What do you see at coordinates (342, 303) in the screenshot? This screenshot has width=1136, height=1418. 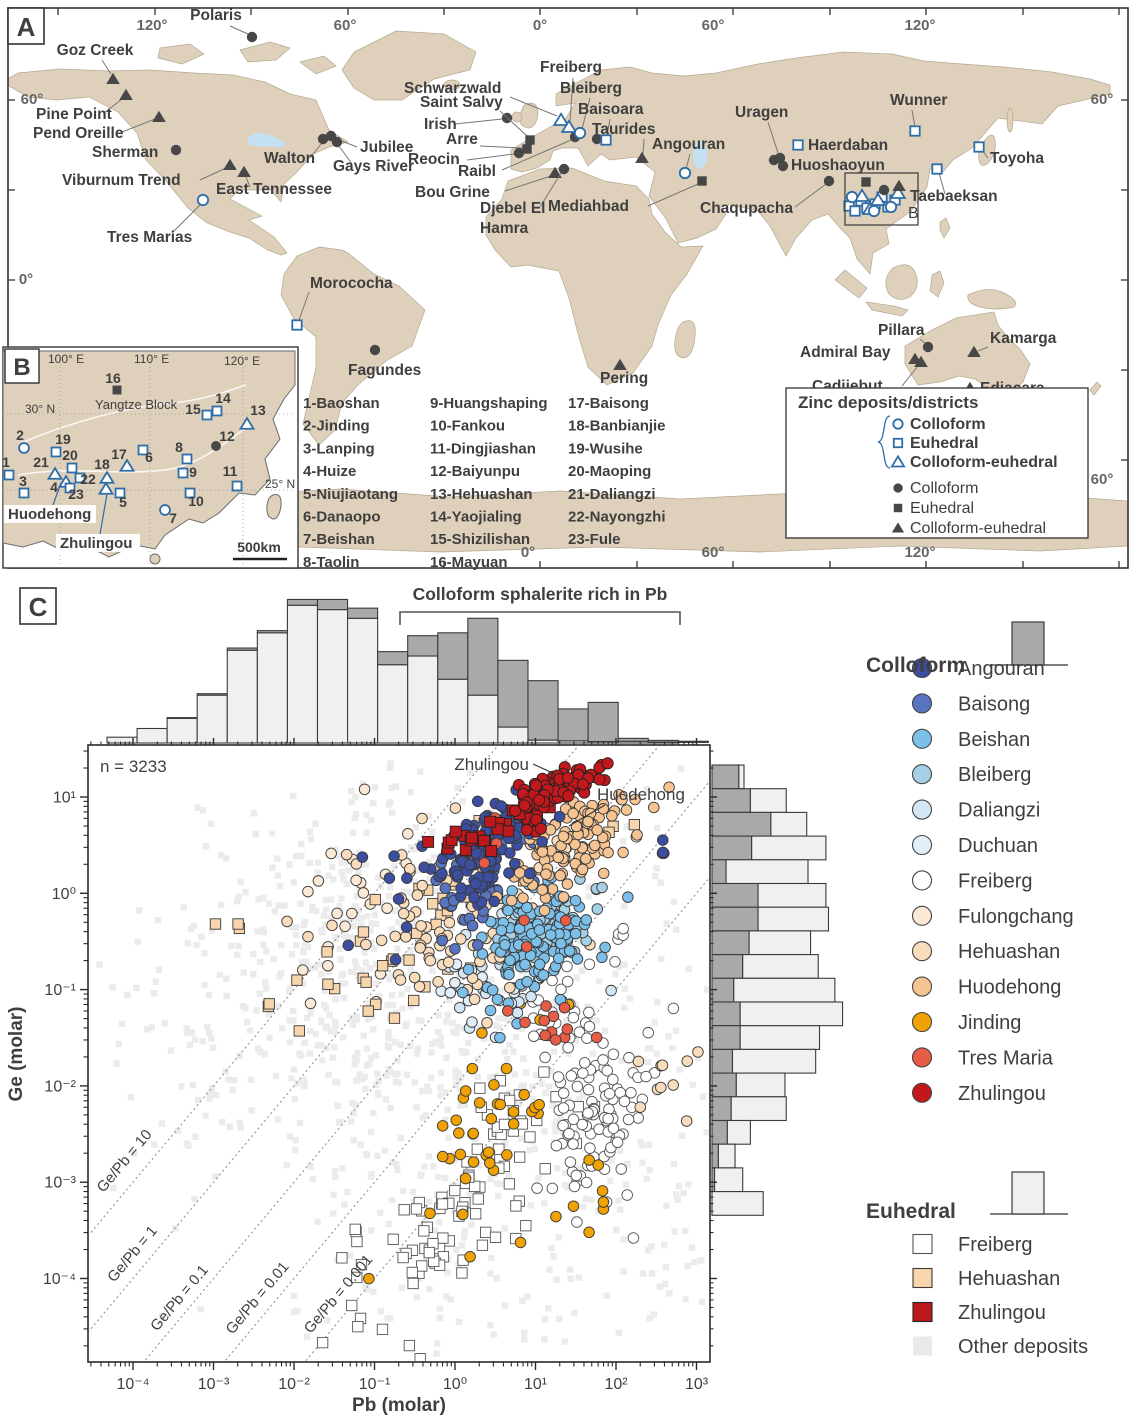 I see `map-marker-morococha: Morococha` at bounding box center [342, 303].